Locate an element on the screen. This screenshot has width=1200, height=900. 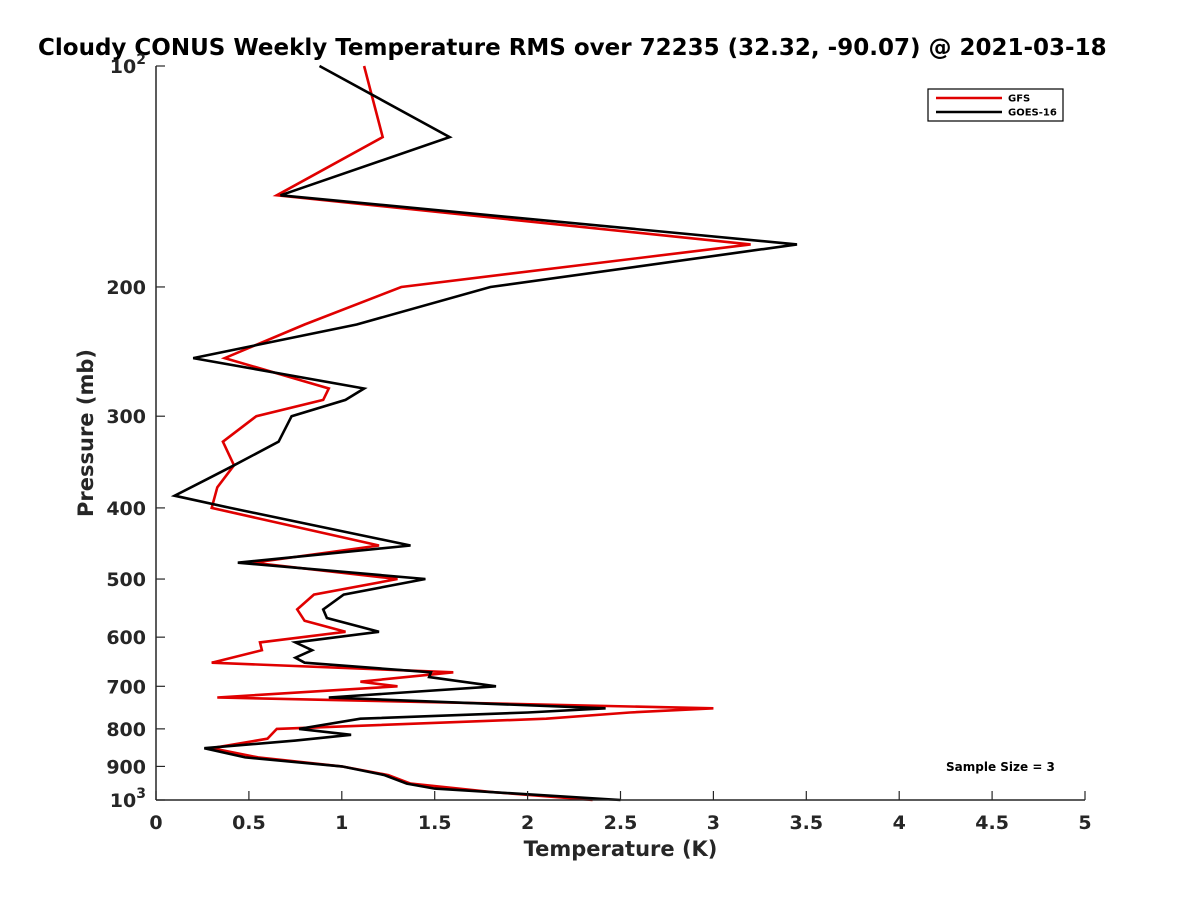
x-axis-label: Temperature (K) is located at coordinates (621, 849).